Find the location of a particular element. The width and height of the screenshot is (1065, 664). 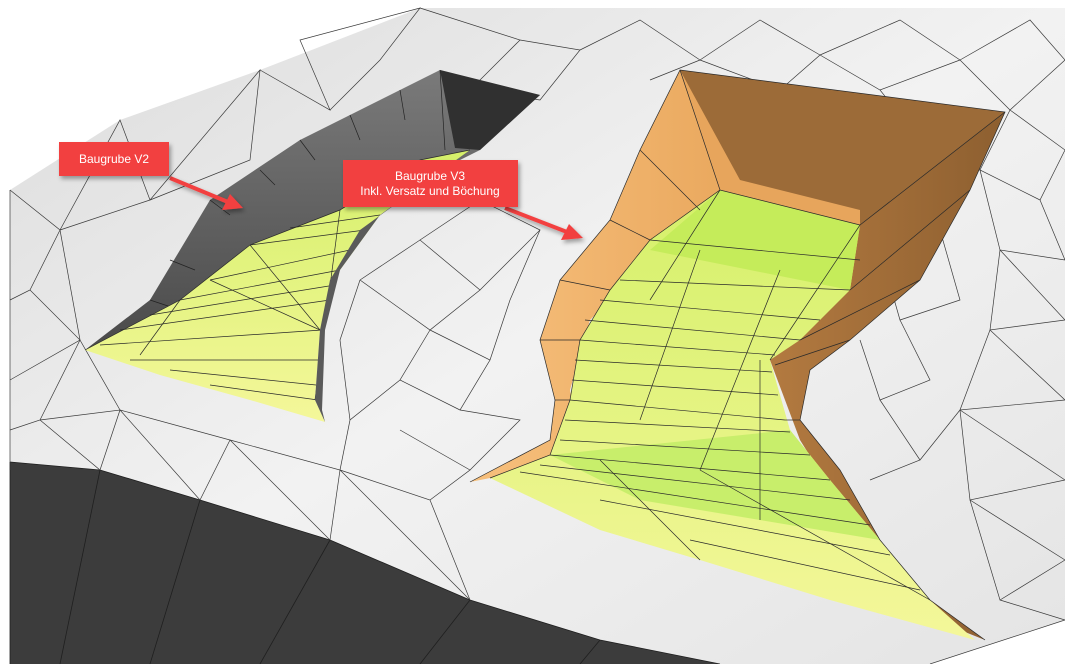

arrow-v2 is located at coordinates (206, 193).